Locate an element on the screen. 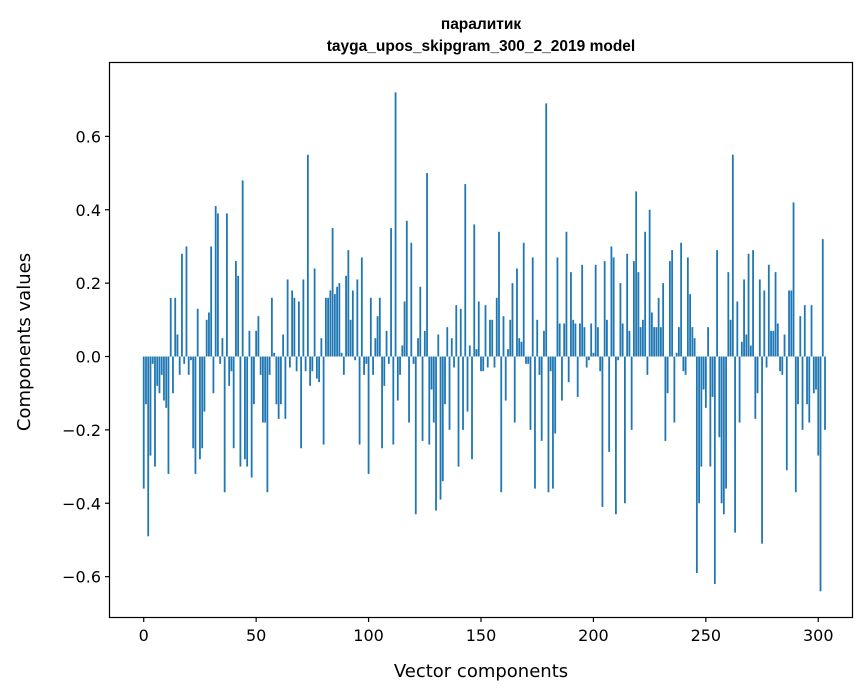  y-tick-label: 0.2 is located at coordinates (88, 283).